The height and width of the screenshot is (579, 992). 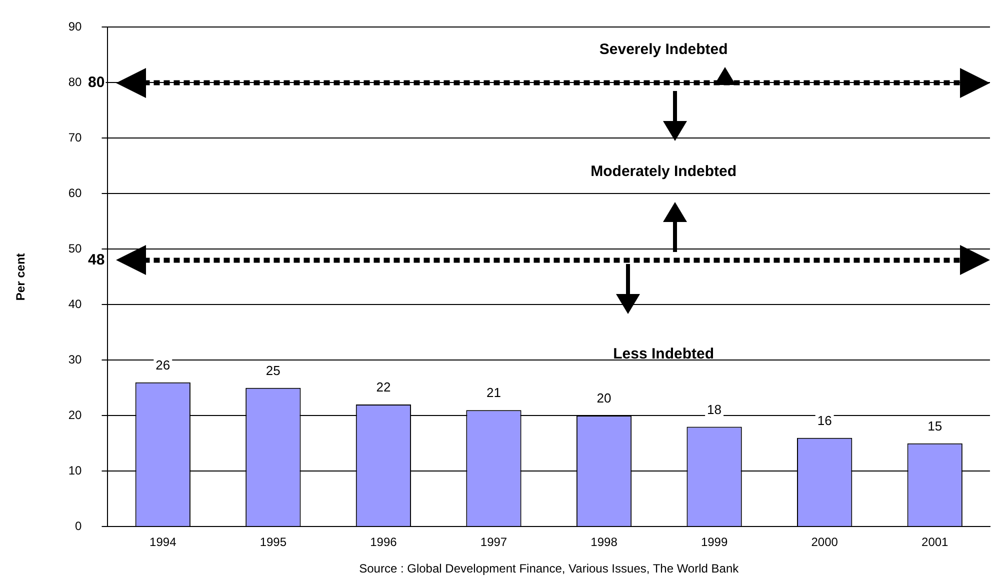 What do you see at coordinates (96, 259) in the screenshot?
I see `ref-line-label: 48` at bounding box center [96, 259].